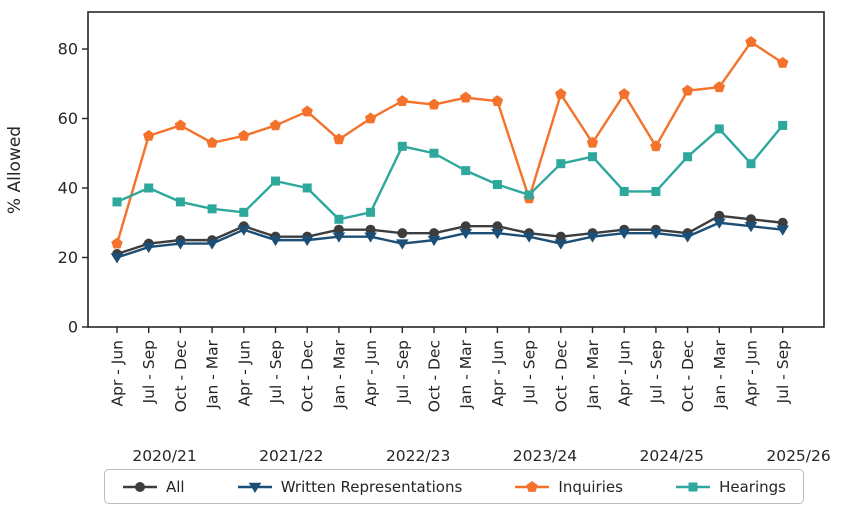 The width and height of the screenshot is (862, 508). I want to click on series-all-line, so click(449, 235).